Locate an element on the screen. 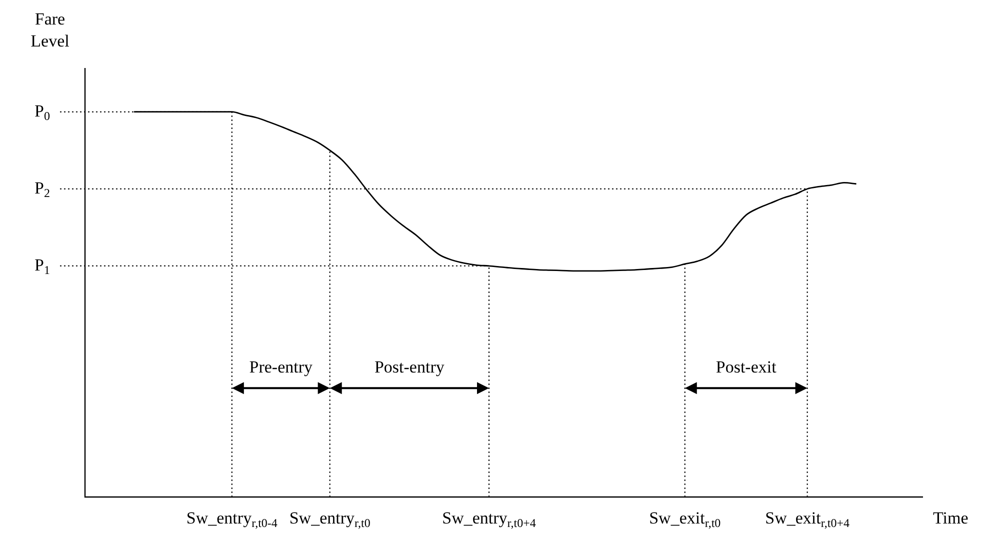 The width and height of the screenshot is (986, 545). annotation: Post-exit is located at coordinates (746, 367).